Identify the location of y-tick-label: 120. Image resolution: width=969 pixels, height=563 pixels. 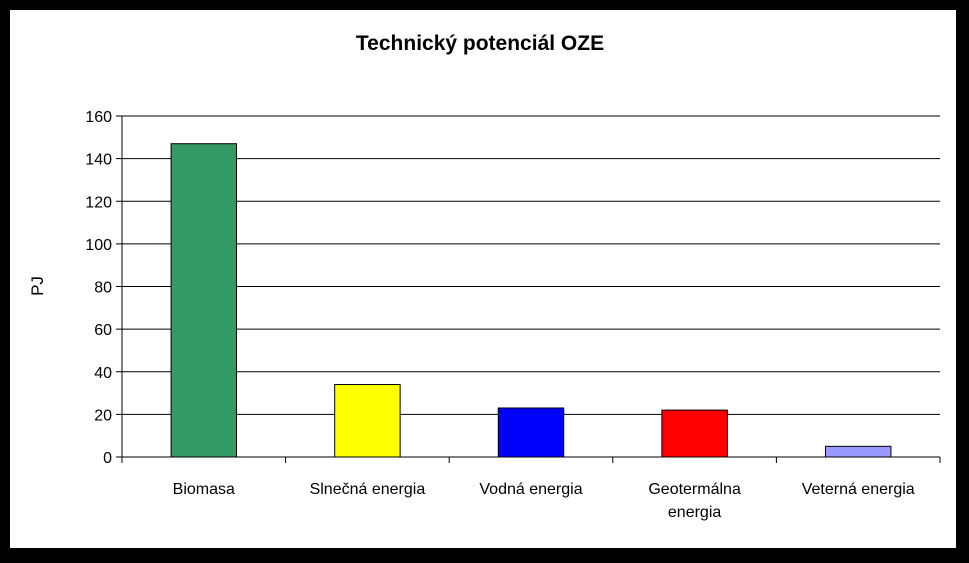
(98, 202).